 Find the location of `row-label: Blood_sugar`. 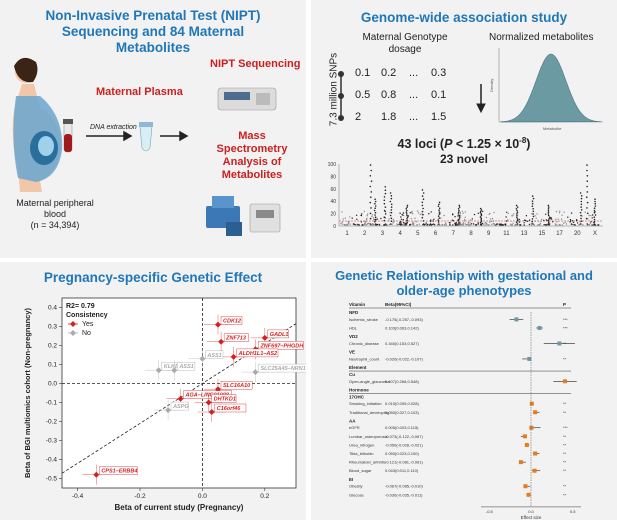

row-label: Blood_sugar is located at coordinates (360, 470).